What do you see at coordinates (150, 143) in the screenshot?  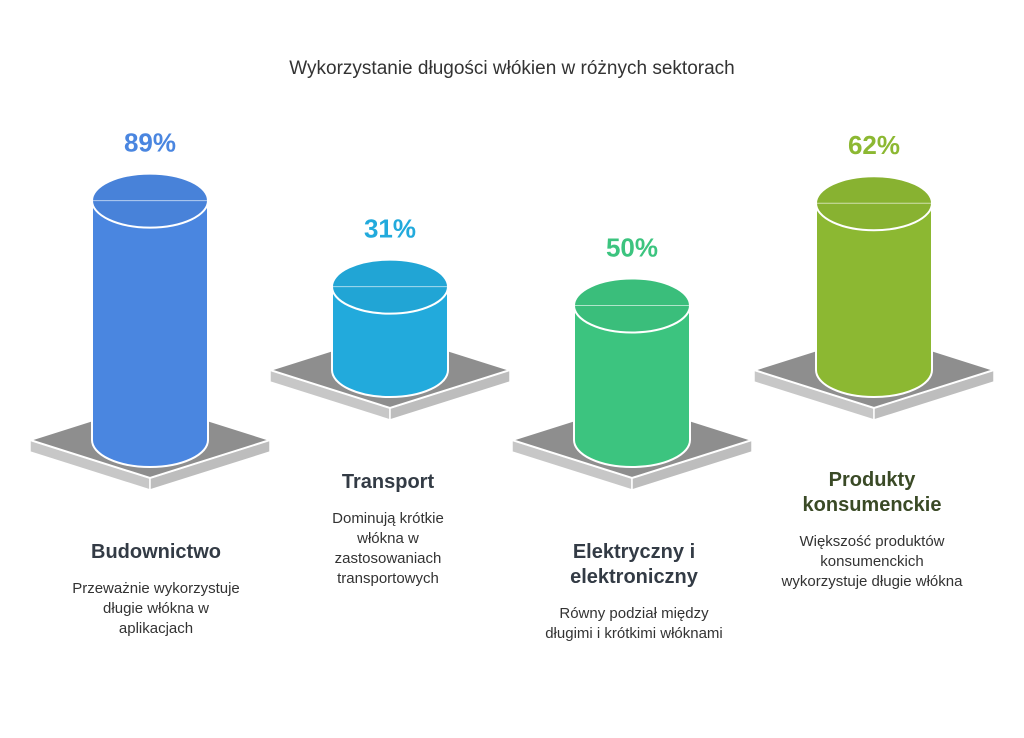 I see `value-label-0: 89%` at bounding box center [150, 143].